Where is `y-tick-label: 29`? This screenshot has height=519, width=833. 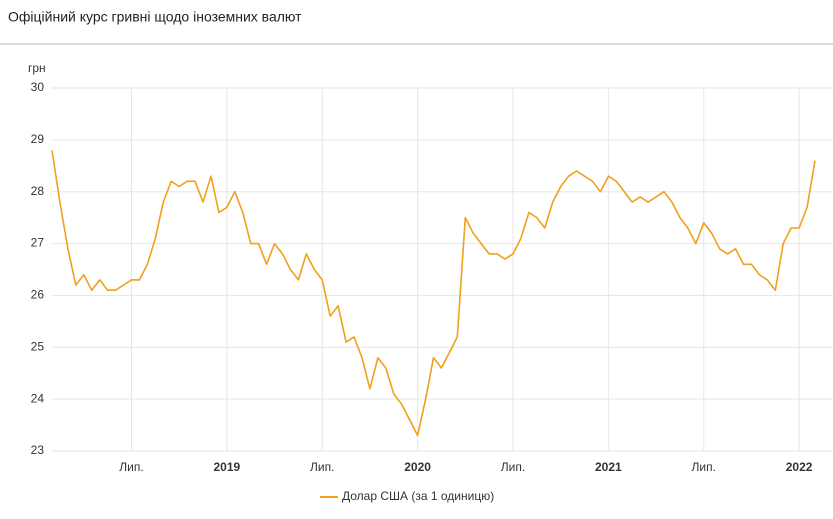
y-tick-label: 29 is located at coordinates (38, 139).